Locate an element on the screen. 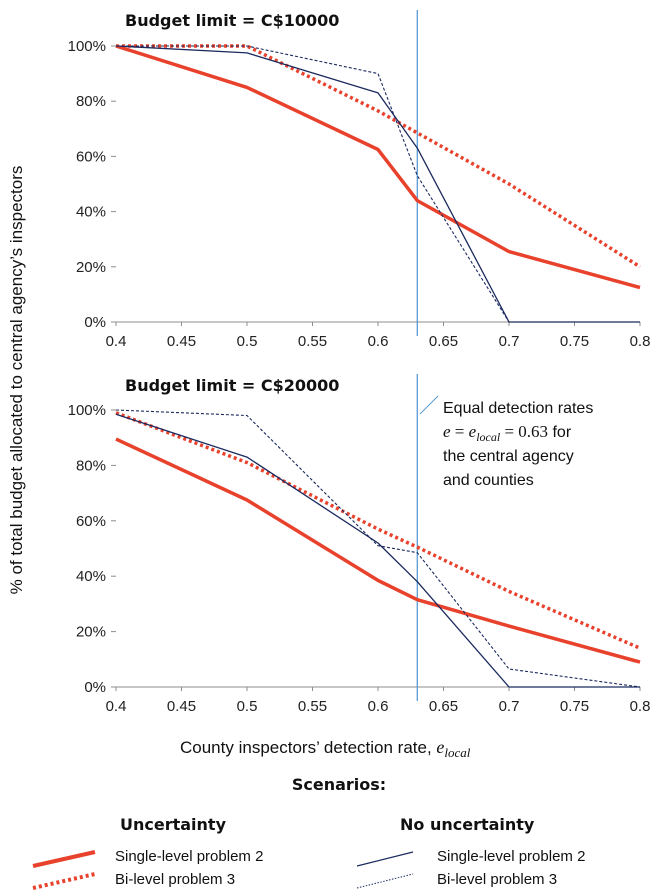 Image resolution: width=670 pixels, height=894 pixels. annotation-line-4: and counties is located at coordinates (488, 480).